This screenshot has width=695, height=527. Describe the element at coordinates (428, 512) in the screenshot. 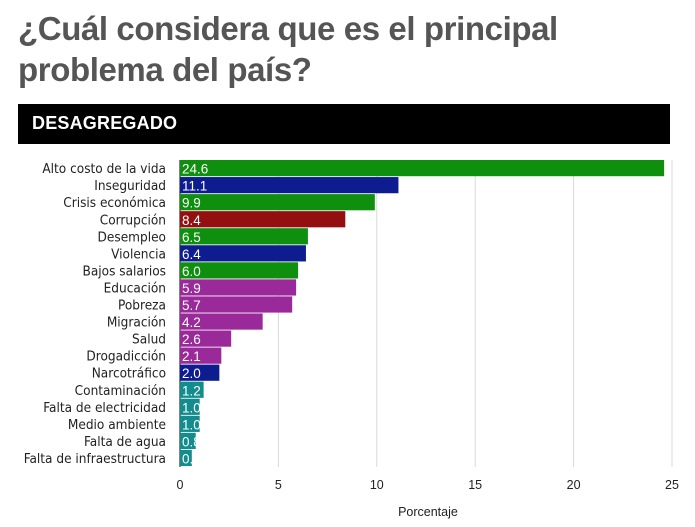

I see `x-axis-label: Porcentaje` at that location.